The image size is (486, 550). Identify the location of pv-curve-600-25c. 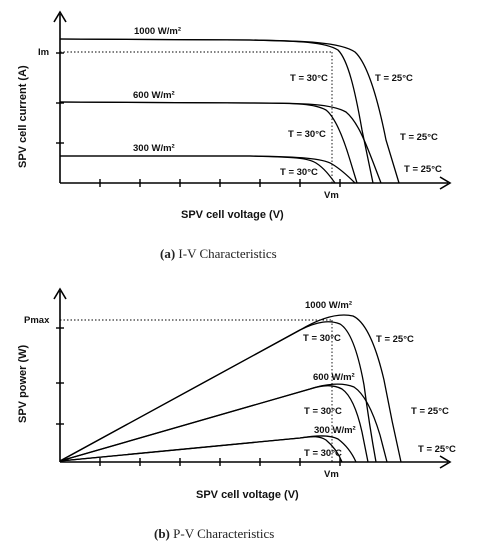
(223, 423).